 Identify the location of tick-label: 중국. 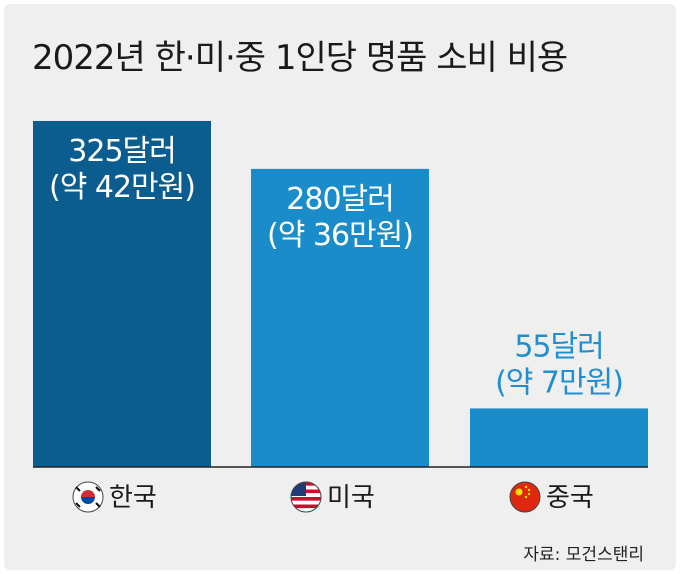
(570, 498).